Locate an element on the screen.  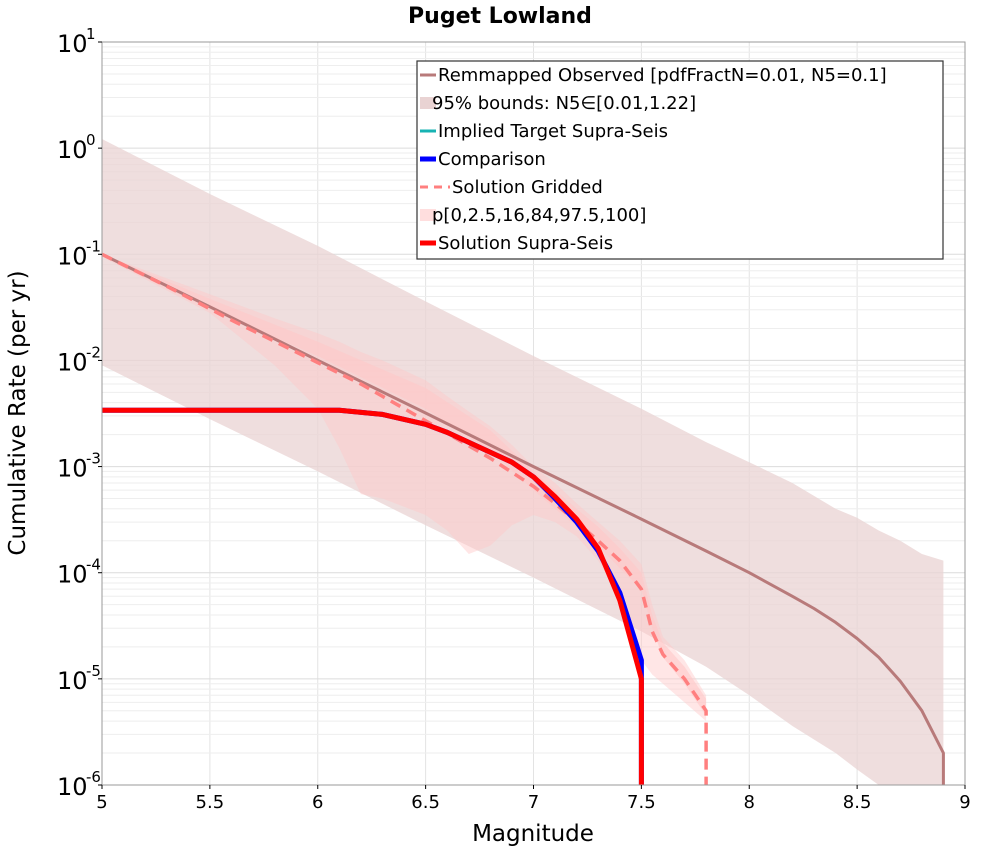
x-tick-label: 6 is located at coordinates (317, 802).